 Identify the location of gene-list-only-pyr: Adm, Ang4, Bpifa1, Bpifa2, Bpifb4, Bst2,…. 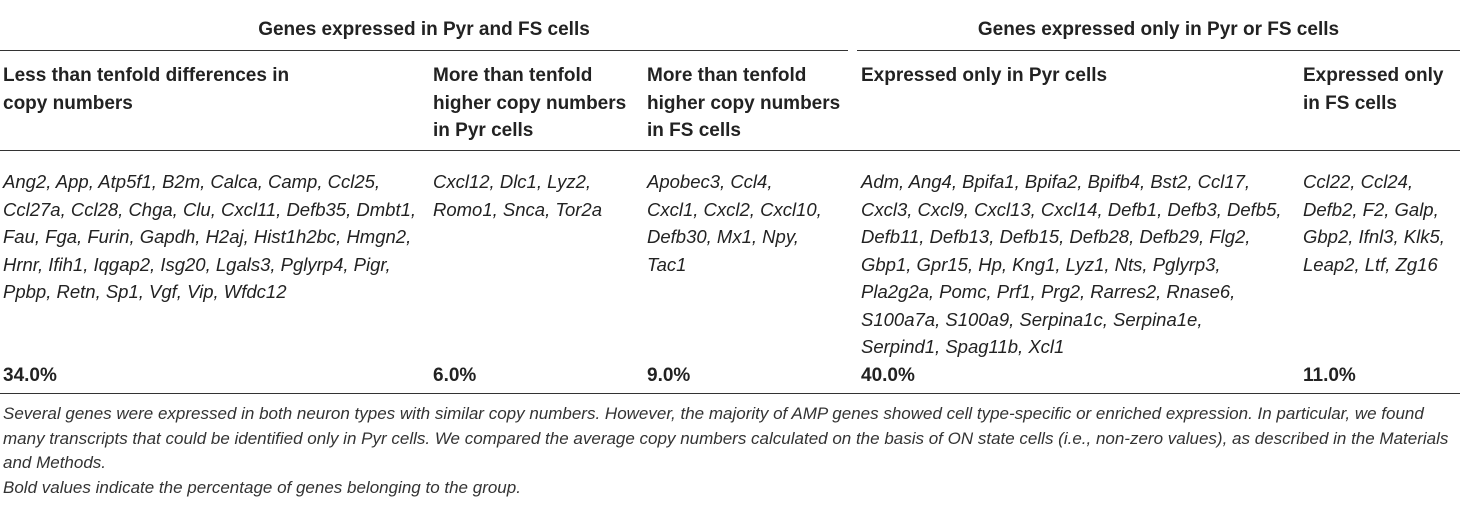
(1071, 264).